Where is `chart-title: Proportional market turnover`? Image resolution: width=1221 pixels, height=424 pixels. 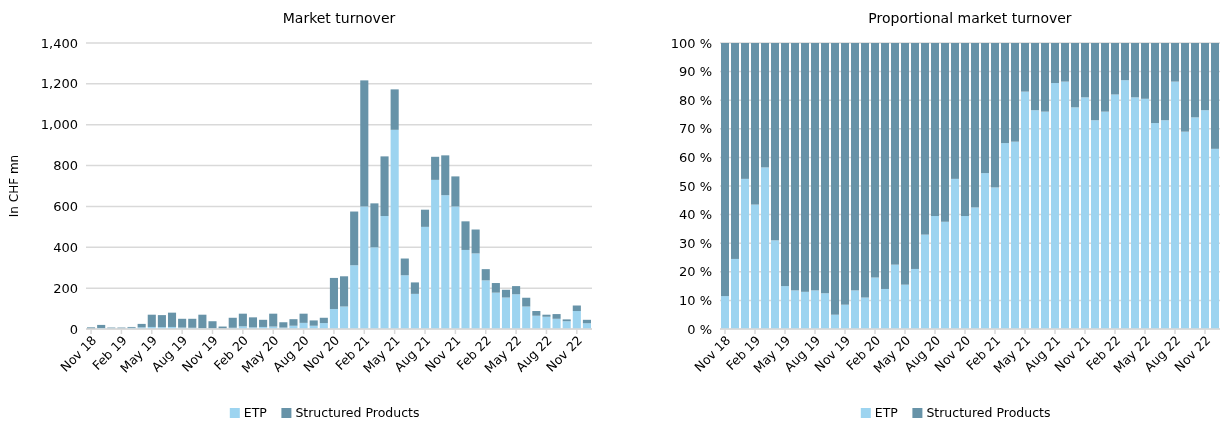
chart-title: Proportional market turnover is located at coordinates (970, 18).